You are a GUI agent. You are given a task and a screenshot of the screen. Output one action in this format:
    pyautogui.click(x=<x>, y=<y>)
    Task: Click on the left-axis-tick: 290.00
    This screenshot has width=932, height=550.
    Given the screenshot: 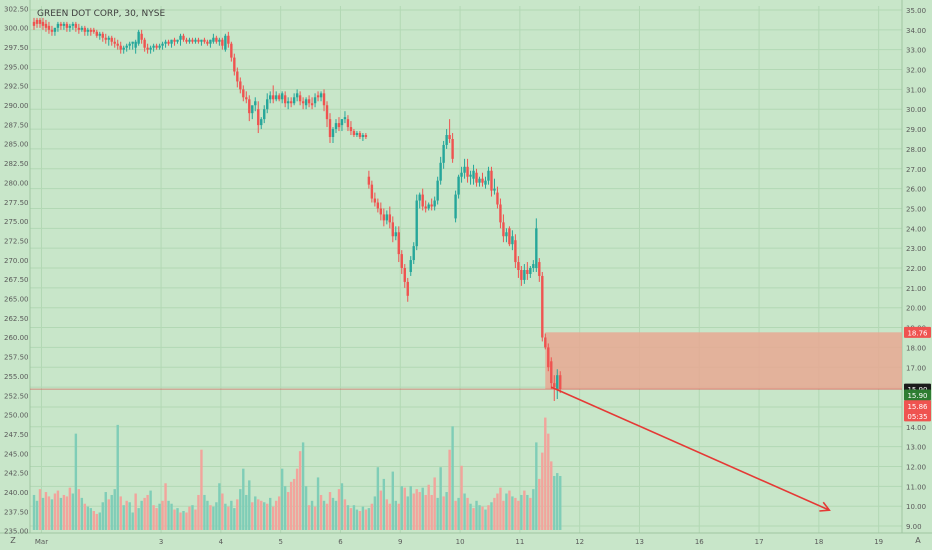 What is the action you would take?
    pyautogui.click(x=16, y=106)
    